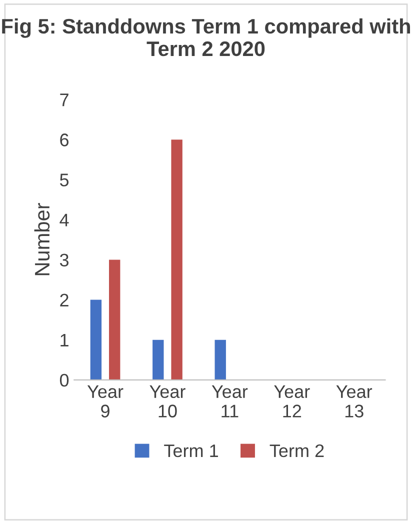  I want to click on y-tick-label: 2, so click(64, 300).